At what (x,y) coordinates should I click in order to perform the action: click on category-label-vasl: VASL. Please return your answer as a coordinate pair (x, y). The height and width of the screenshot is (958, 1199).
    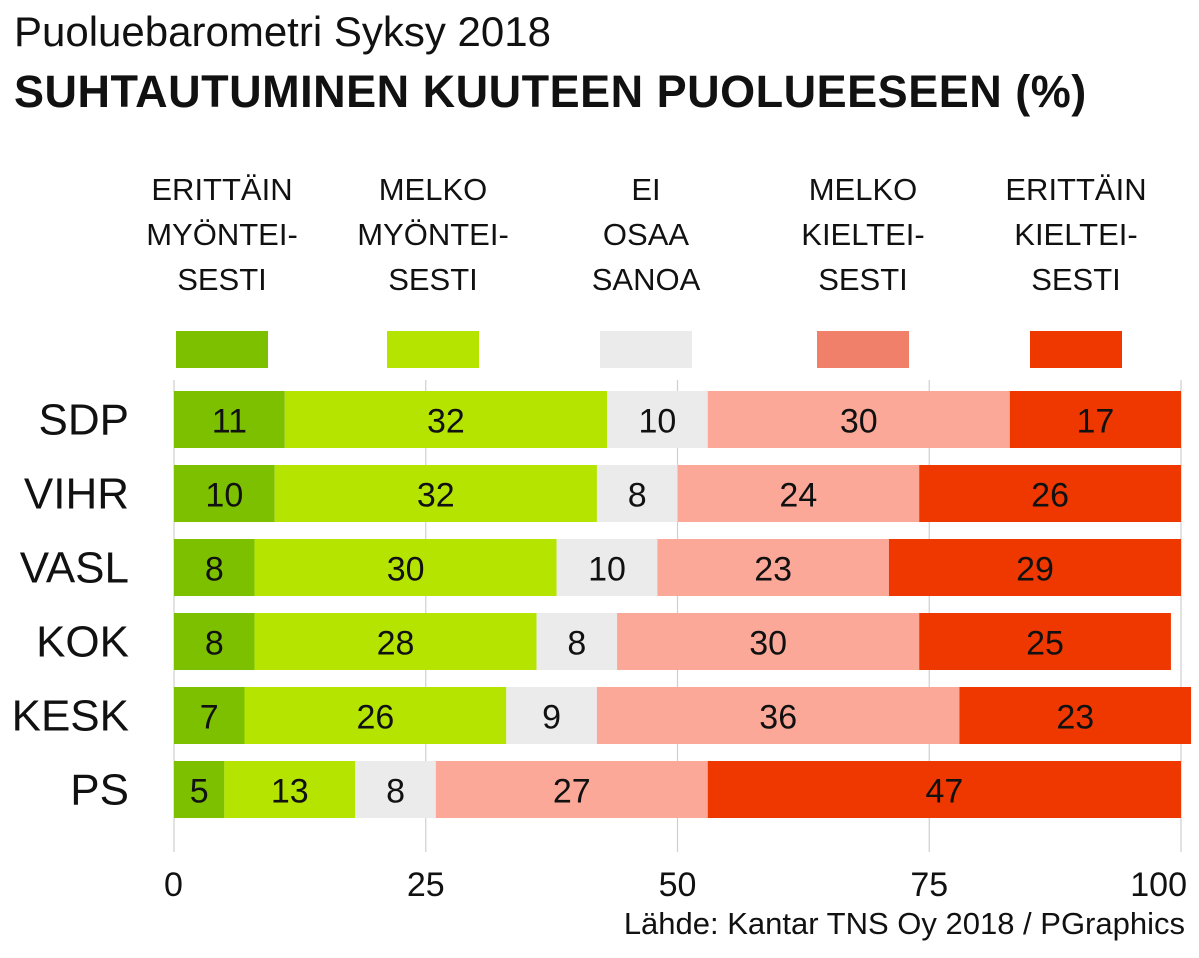
    Looking at the image, I should click on (74, 568).